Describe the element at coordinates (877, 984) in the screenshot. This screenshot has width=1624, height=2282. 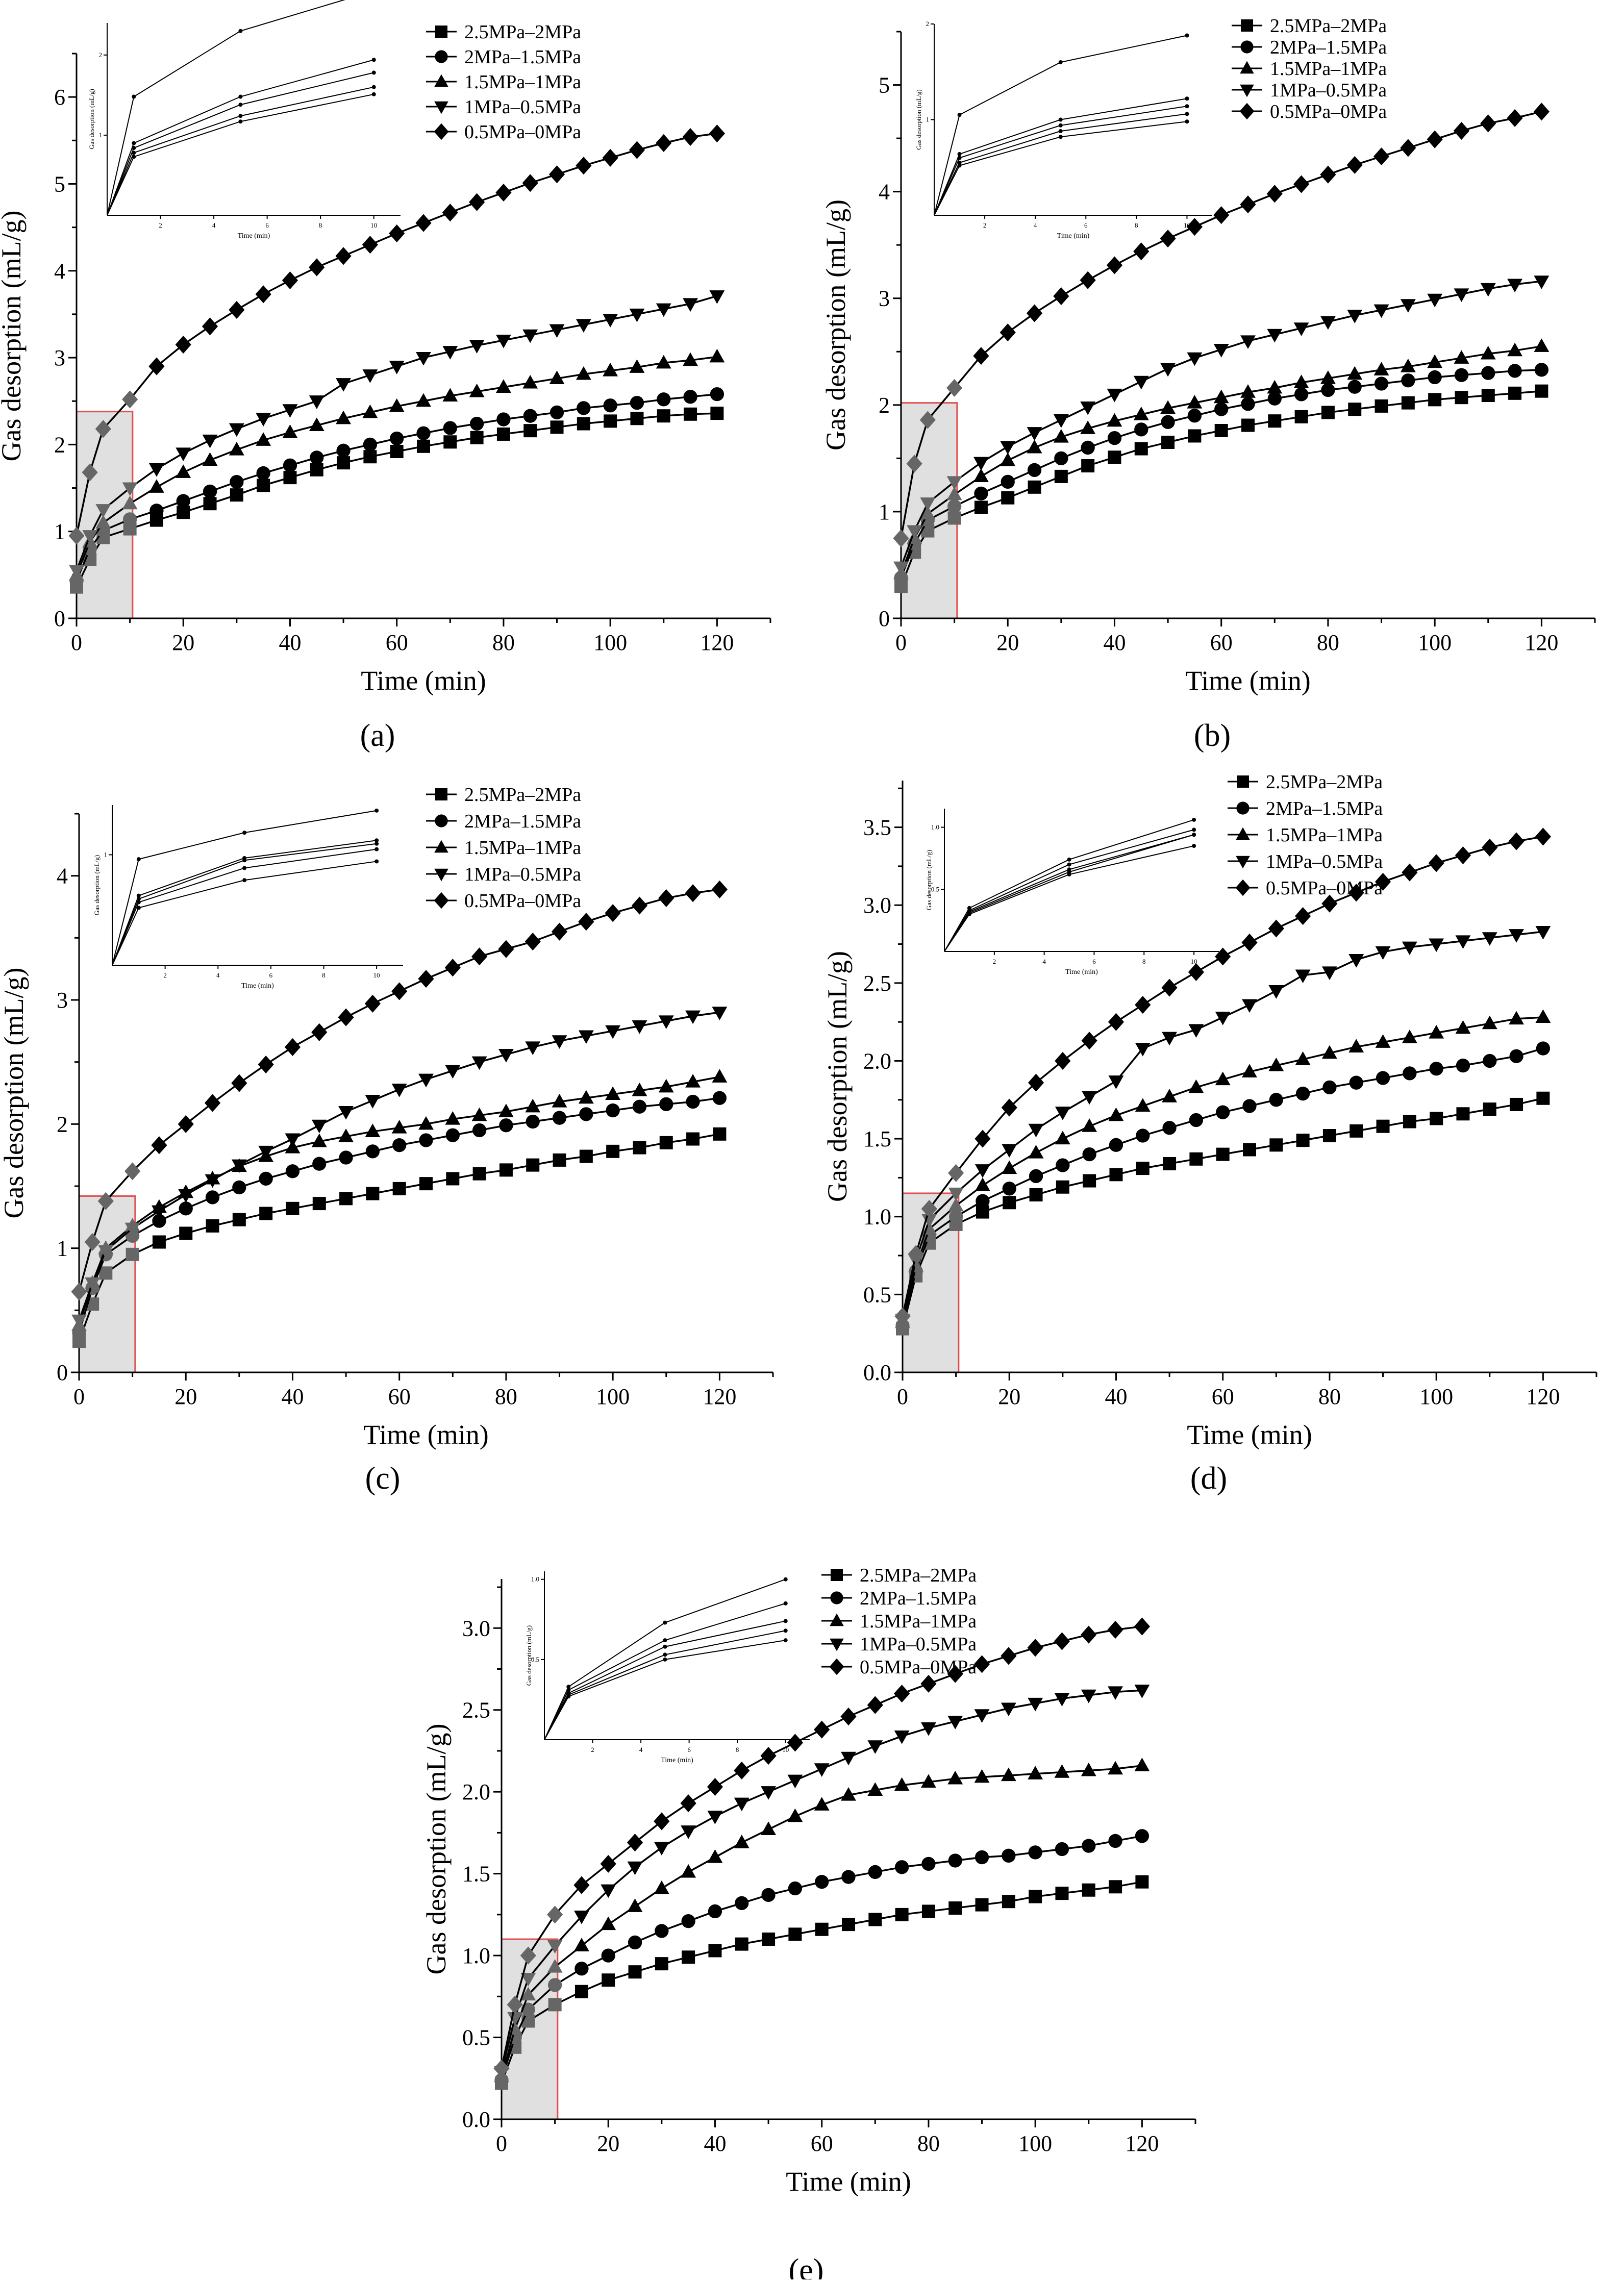
I see `y-tick-label: 2.5` at that location.